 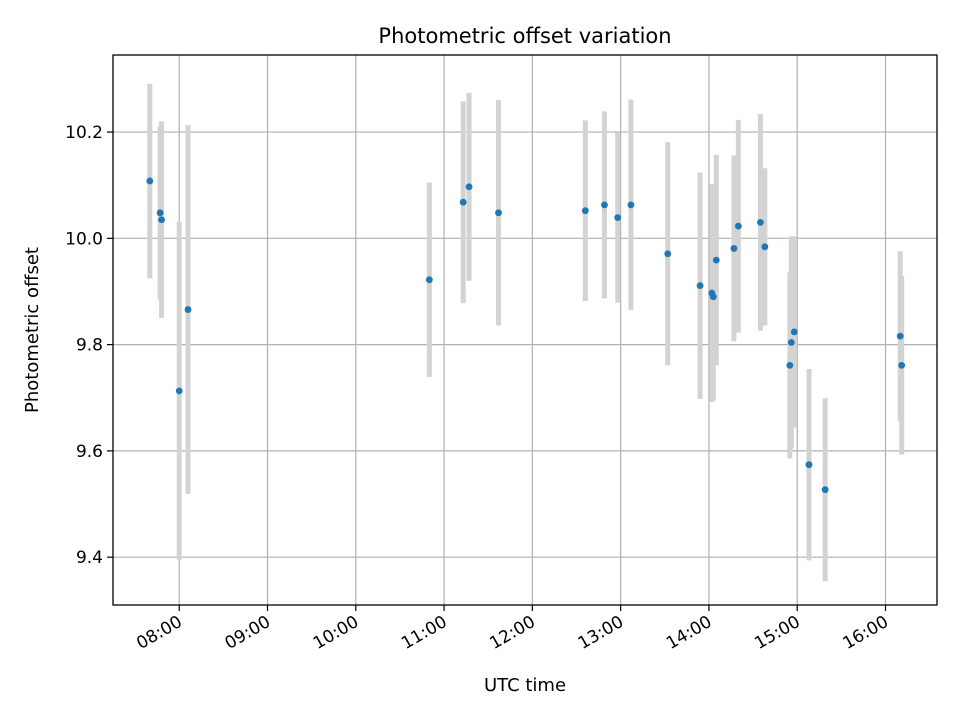 I want to click on y-axis-title: Photometric offset, so click(x=32, y=330).